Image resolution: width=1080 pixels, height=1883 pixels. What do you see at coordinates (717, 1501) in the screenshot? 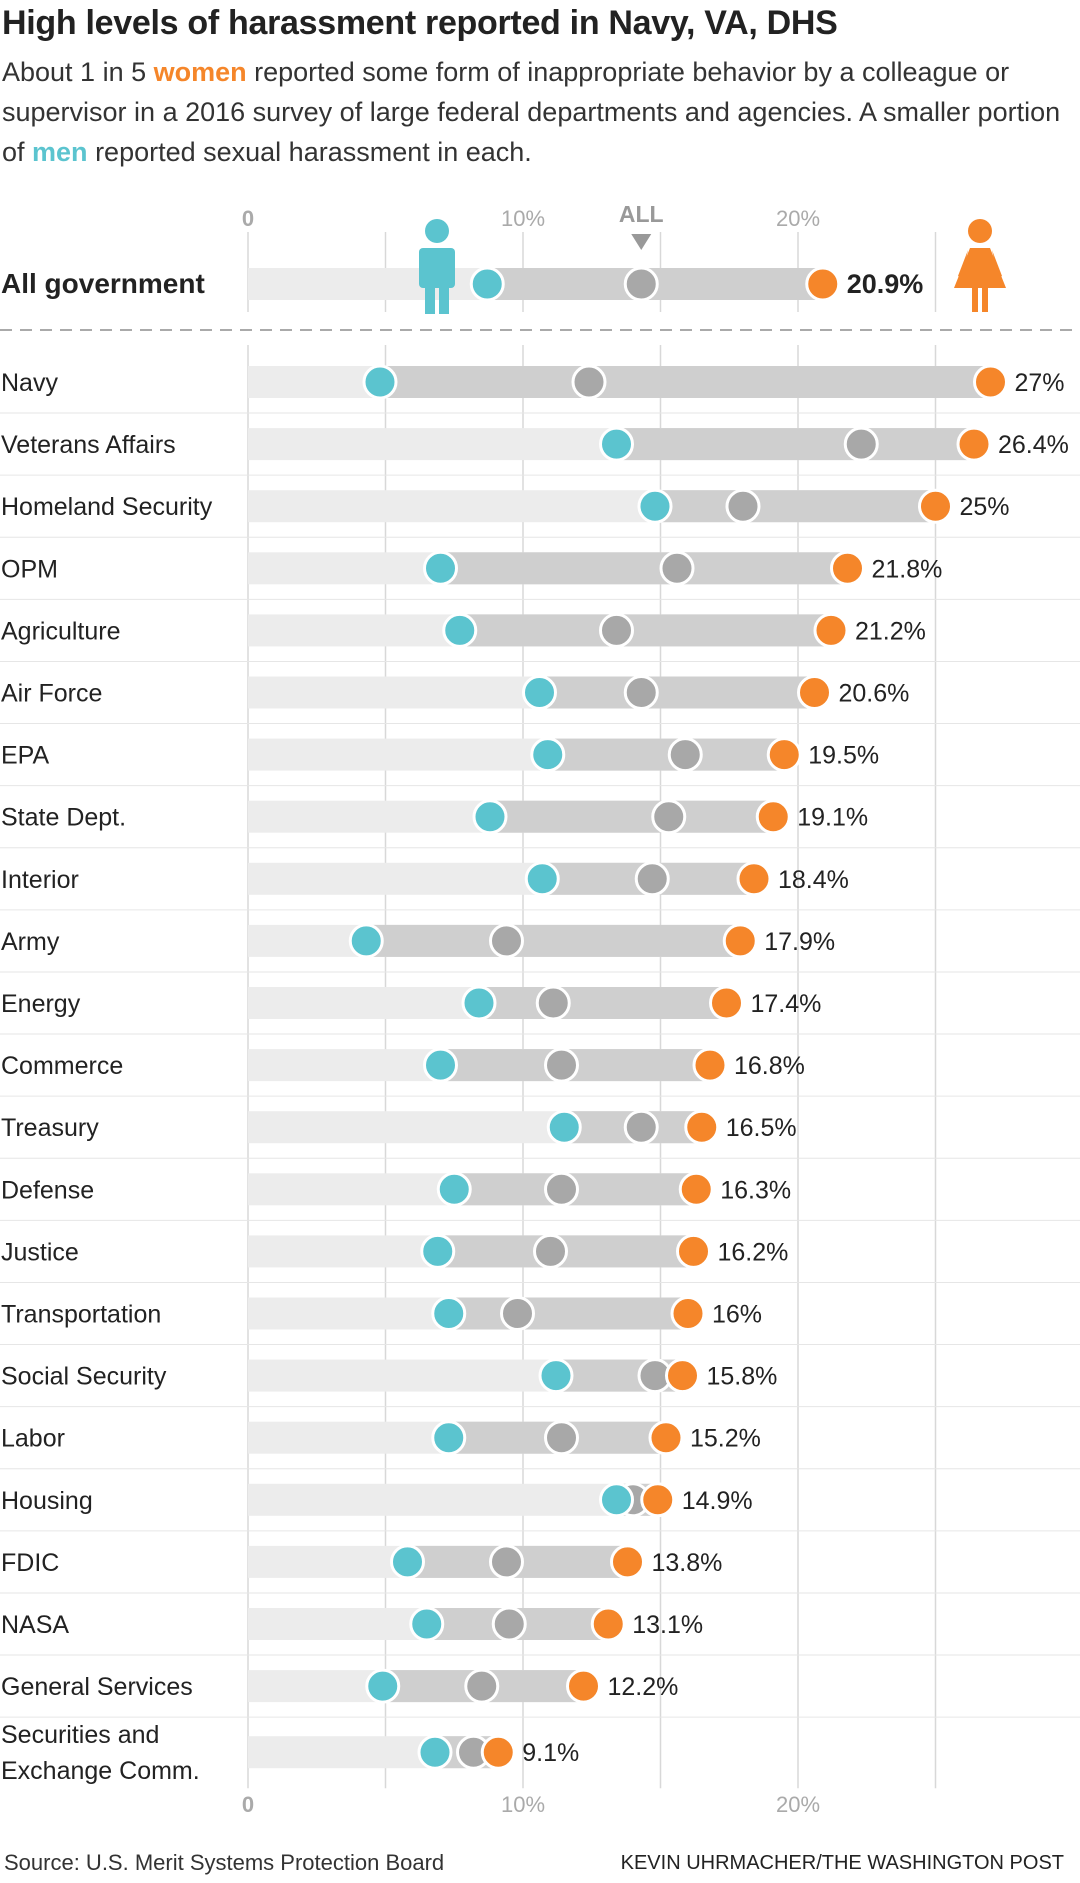
I see `value-label: 14.9%` at bounding box center [717, 1501].